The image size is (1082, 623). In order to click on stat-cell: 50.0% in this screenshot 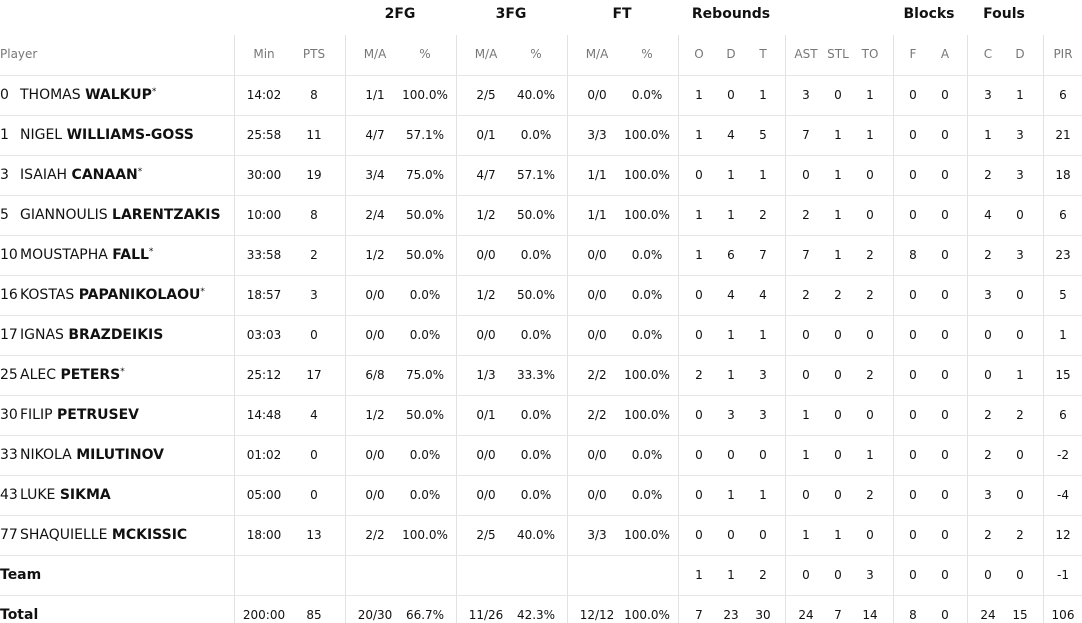, I will do `click(425, 255)`.